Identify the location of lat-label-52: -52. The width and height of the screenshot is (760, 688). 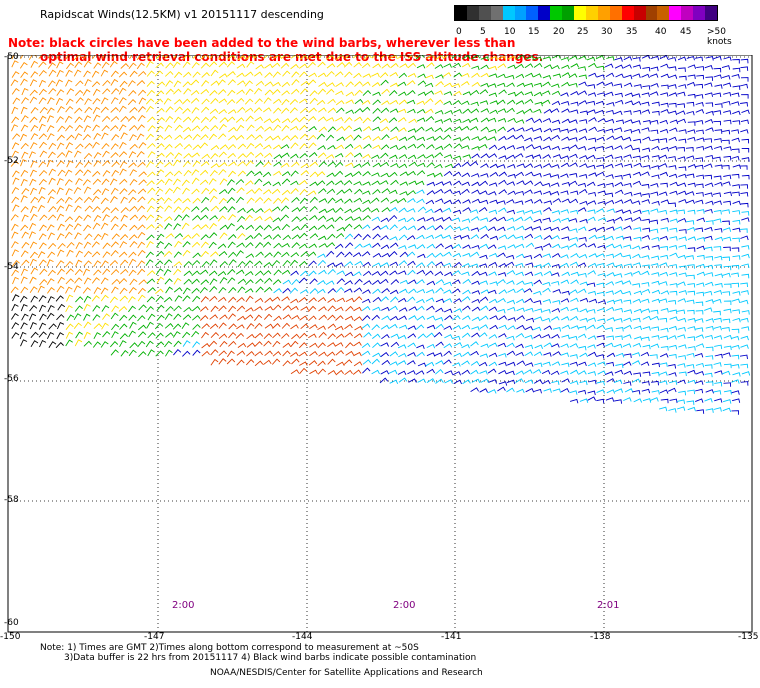
(11, 161).